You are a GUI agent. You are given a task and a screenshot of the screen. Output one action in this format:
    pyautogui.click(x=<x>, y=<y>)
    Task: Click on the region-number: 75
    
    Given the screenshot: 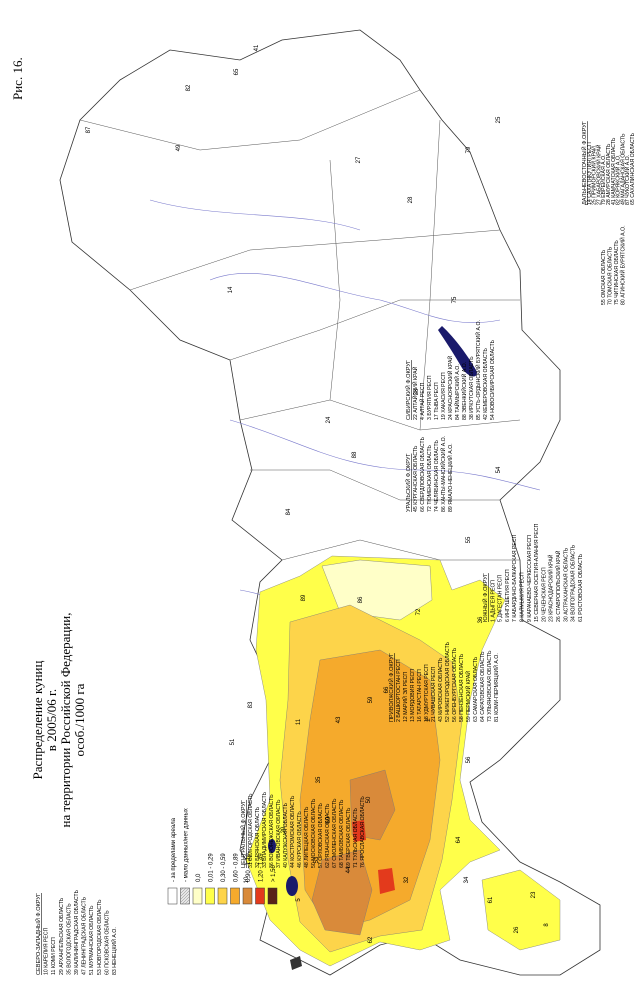 What is the action you would take?
    pyautogui.click(x=455, y=299)
    